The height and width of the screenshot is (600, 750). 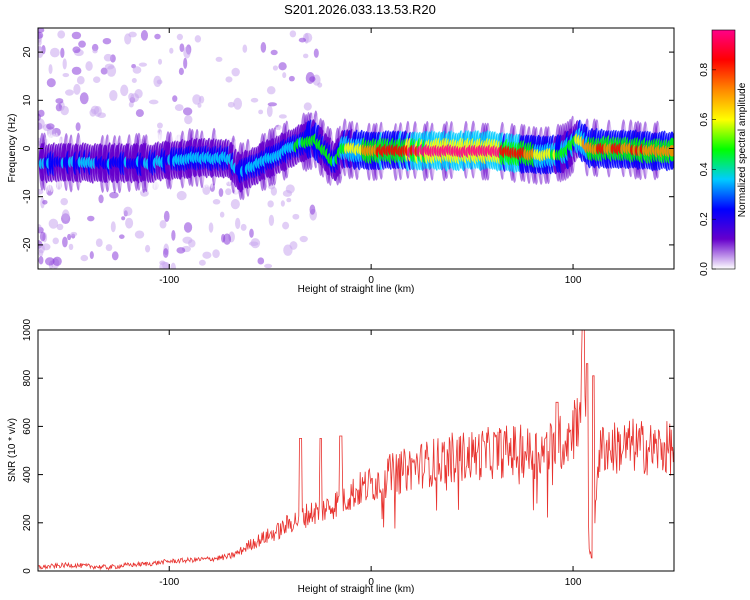 What do you see at coordinates (27, 100) in the screenshot?
I see `spectrogram-y-tick-label: 10` at bounding box center [27, 100].